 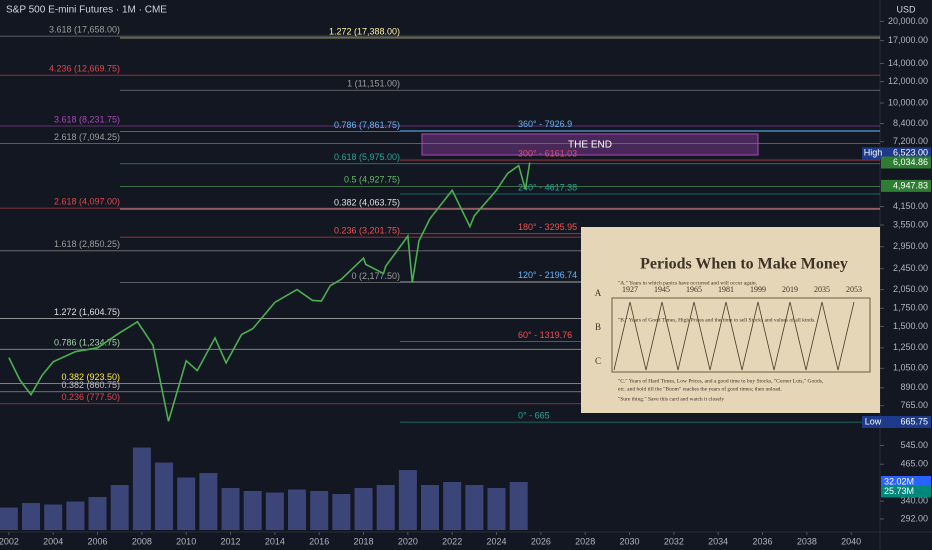 I want to click on y-tick-label: 20,000.00, so click(x=908, y=21).